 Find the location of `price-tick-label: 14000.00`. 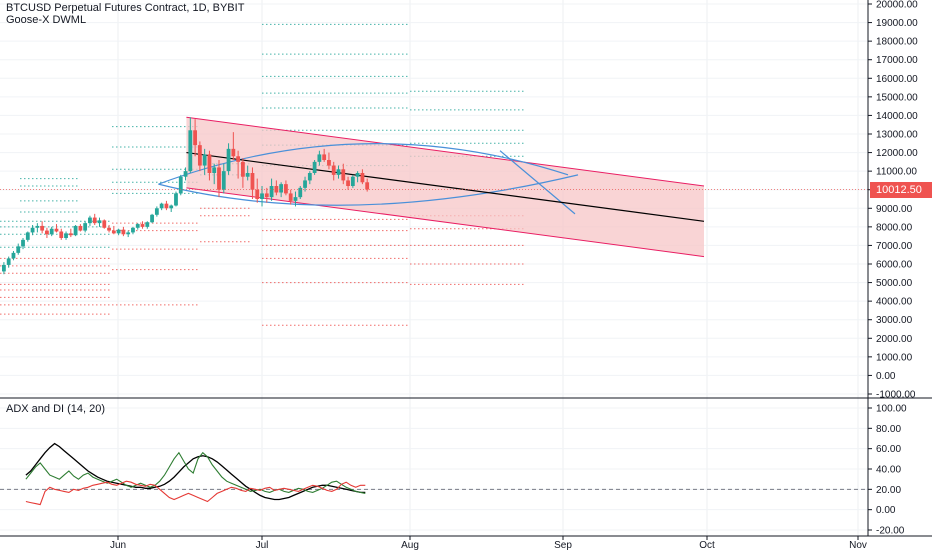

price-tick-label: 14000.00 is located at coordinates (897, 116).